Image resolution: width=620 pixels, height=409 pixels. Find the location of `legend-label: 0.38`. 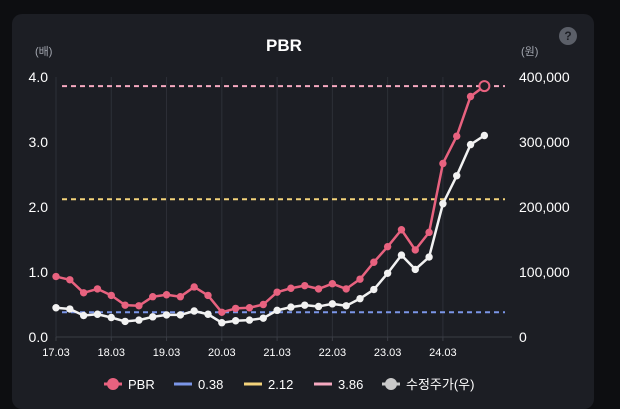

legend-label: 0.38 is located at coordinates (210, 384).